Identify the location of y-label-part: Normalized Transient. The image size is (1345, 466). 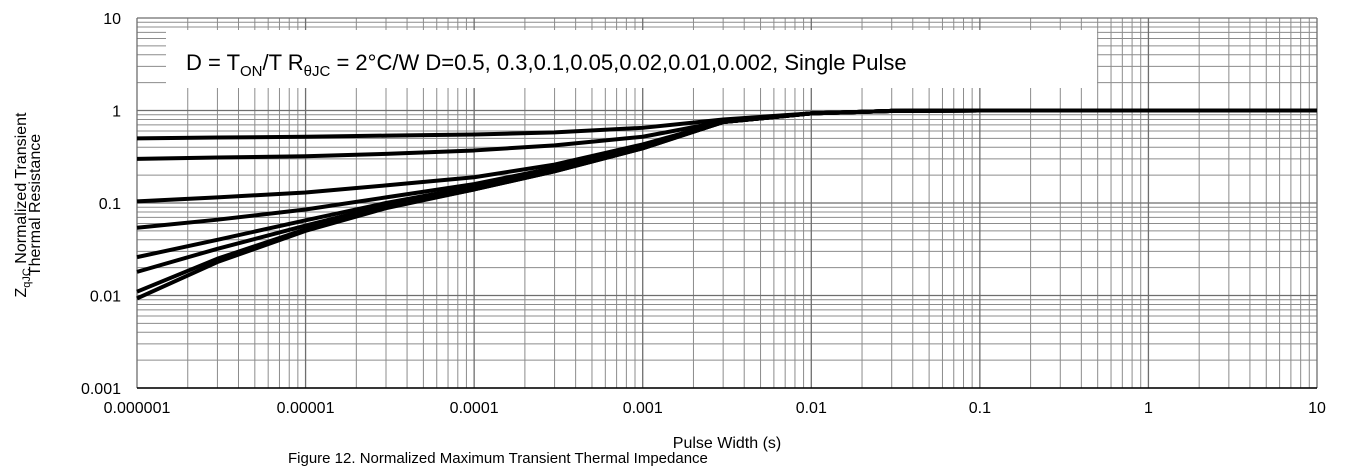
(21, 190).